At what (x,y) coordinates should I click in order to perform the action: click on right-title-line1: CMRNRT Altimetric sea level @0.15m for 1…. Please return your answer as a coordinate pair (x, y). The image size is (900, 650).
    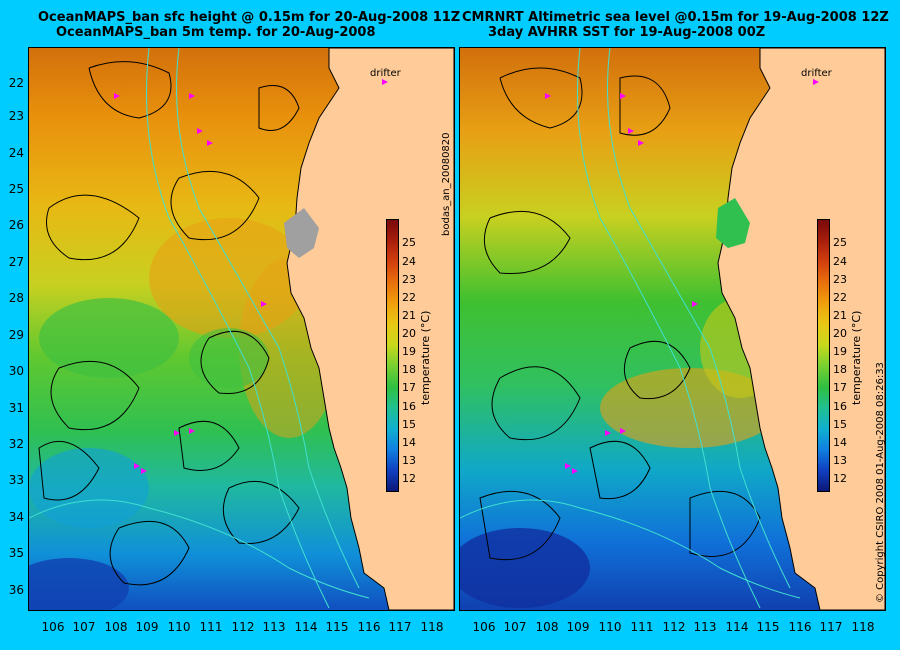
    Looking at the image, I should click on (675, 17).